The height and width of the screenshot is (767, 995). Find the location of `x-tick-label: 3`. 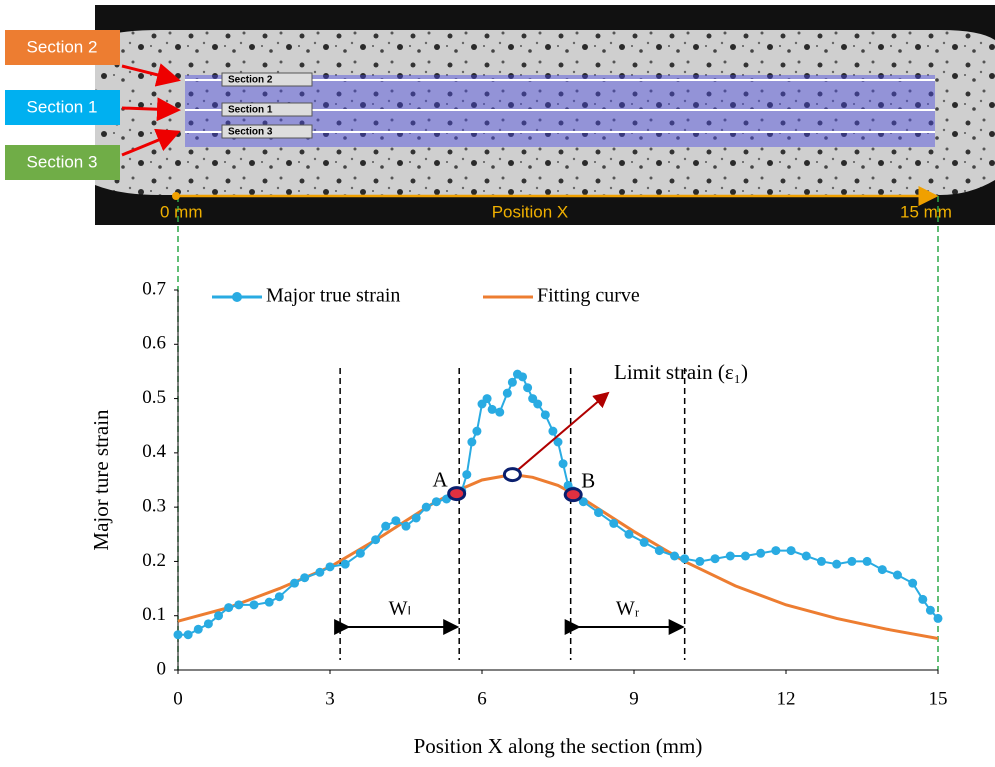

x-tick-label: 3 is located at coordinates (330, 698).